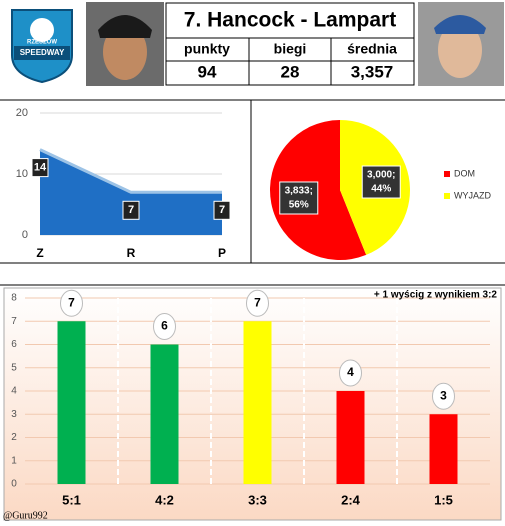 The width and height of the screenshot is (505, 526). What do you see at coordinates (14, 367) in the screenshot?
I see `y-tick-label: 5` at bounding box center [14, 367].